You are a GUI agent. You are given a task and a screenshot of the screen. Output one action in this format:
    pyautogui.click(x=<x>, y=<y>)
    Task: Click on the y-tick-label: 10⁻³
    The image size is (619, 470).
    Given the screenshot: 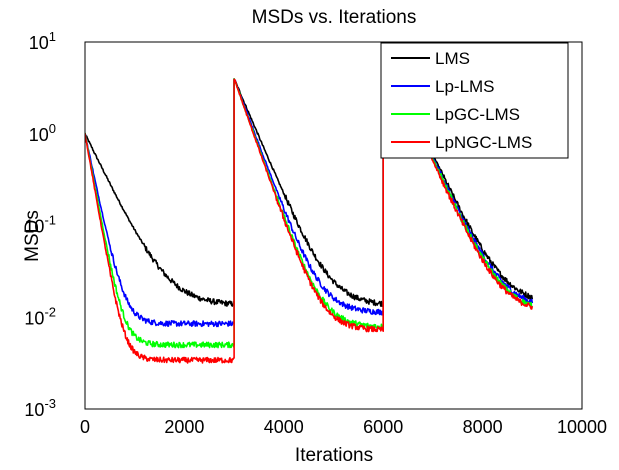 What is the action you would take?
    pyautogui.click(x=40, y=408)
    